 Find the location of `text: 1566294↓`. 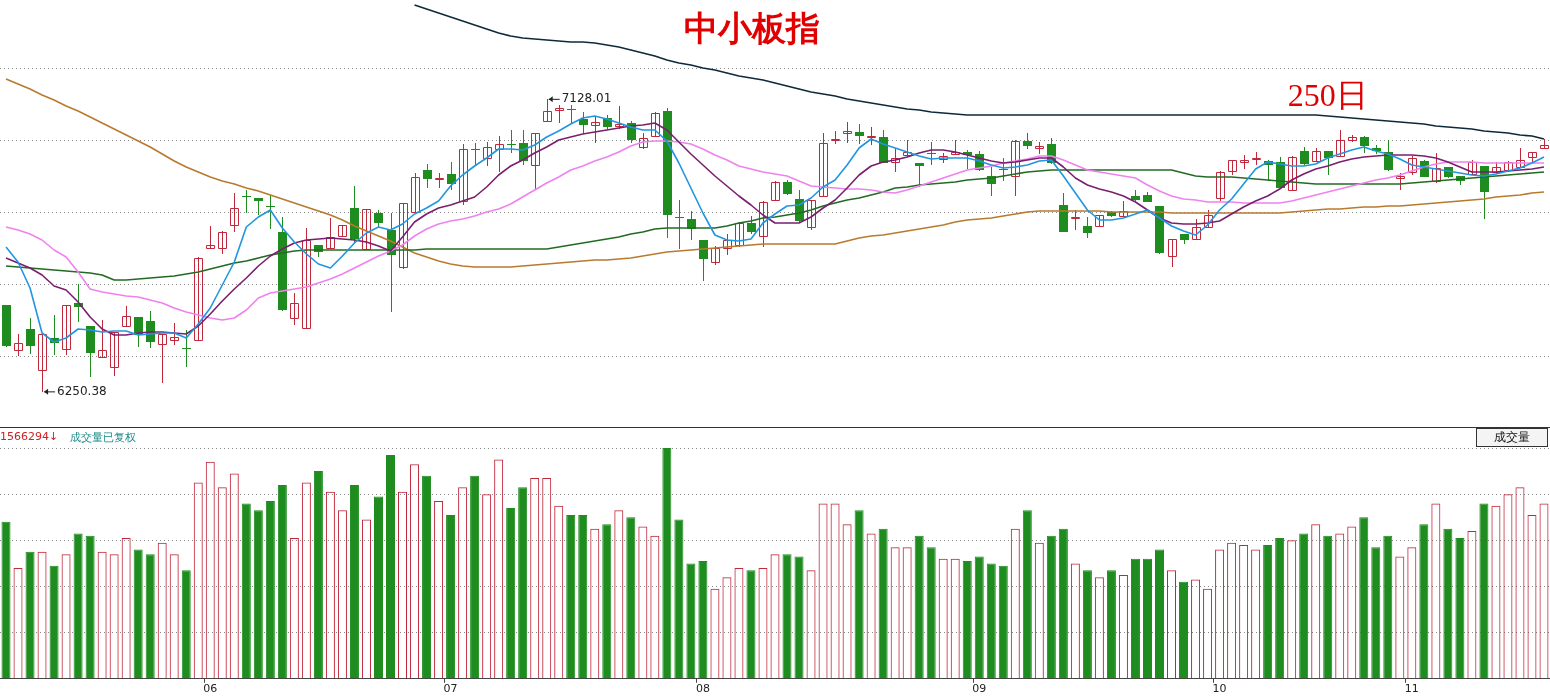

text: 1566294↓ is located at coordinates (29, 436).